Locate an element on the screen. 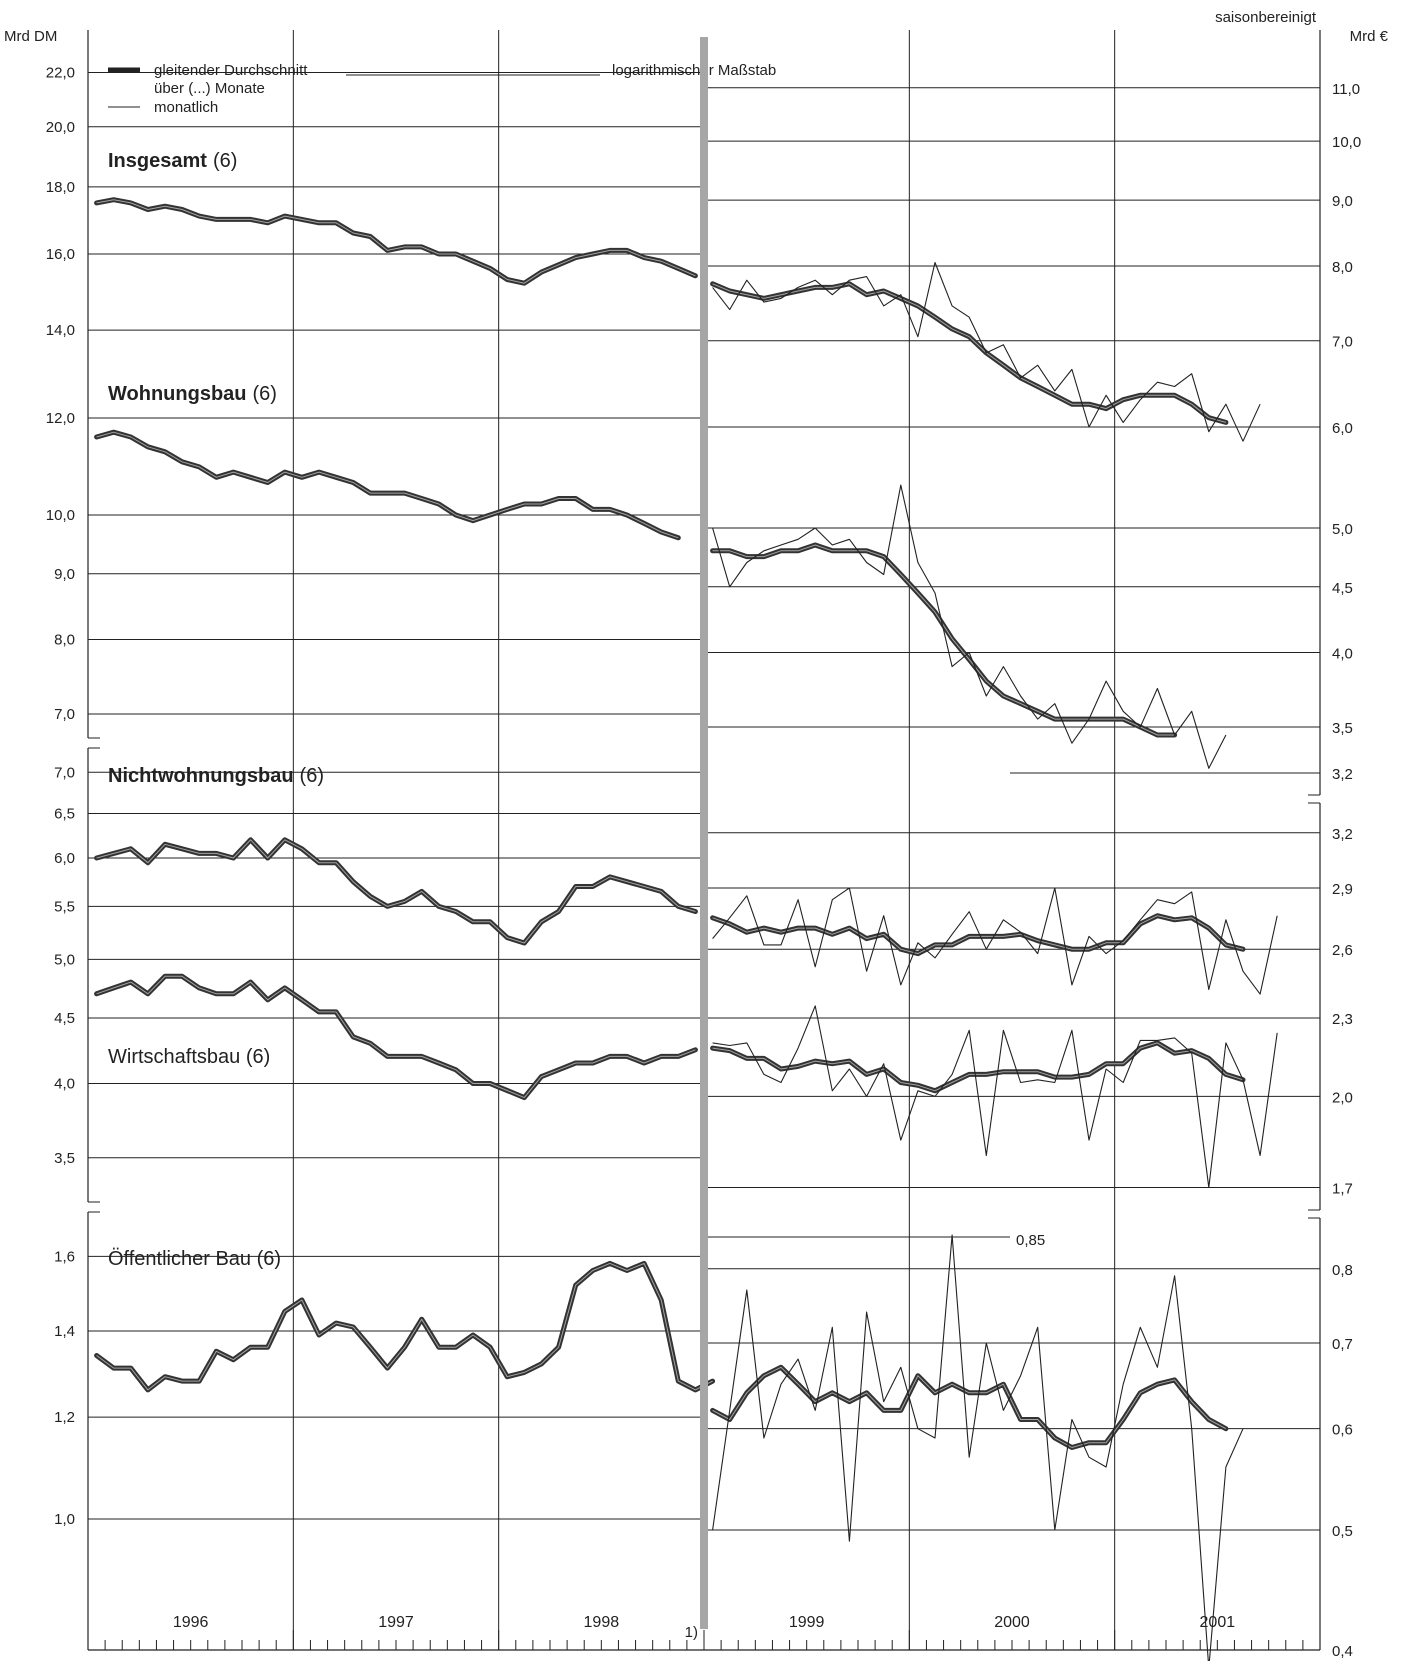  wohnungsbau-6-monthly-line is located at coordinates (969, 626).